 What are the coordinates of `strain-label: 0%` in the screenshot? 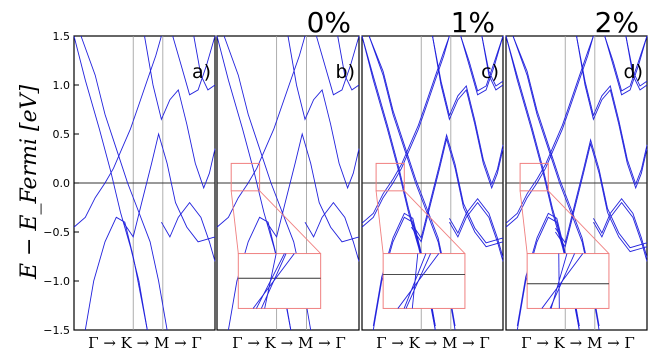 It's located at (329, 22).